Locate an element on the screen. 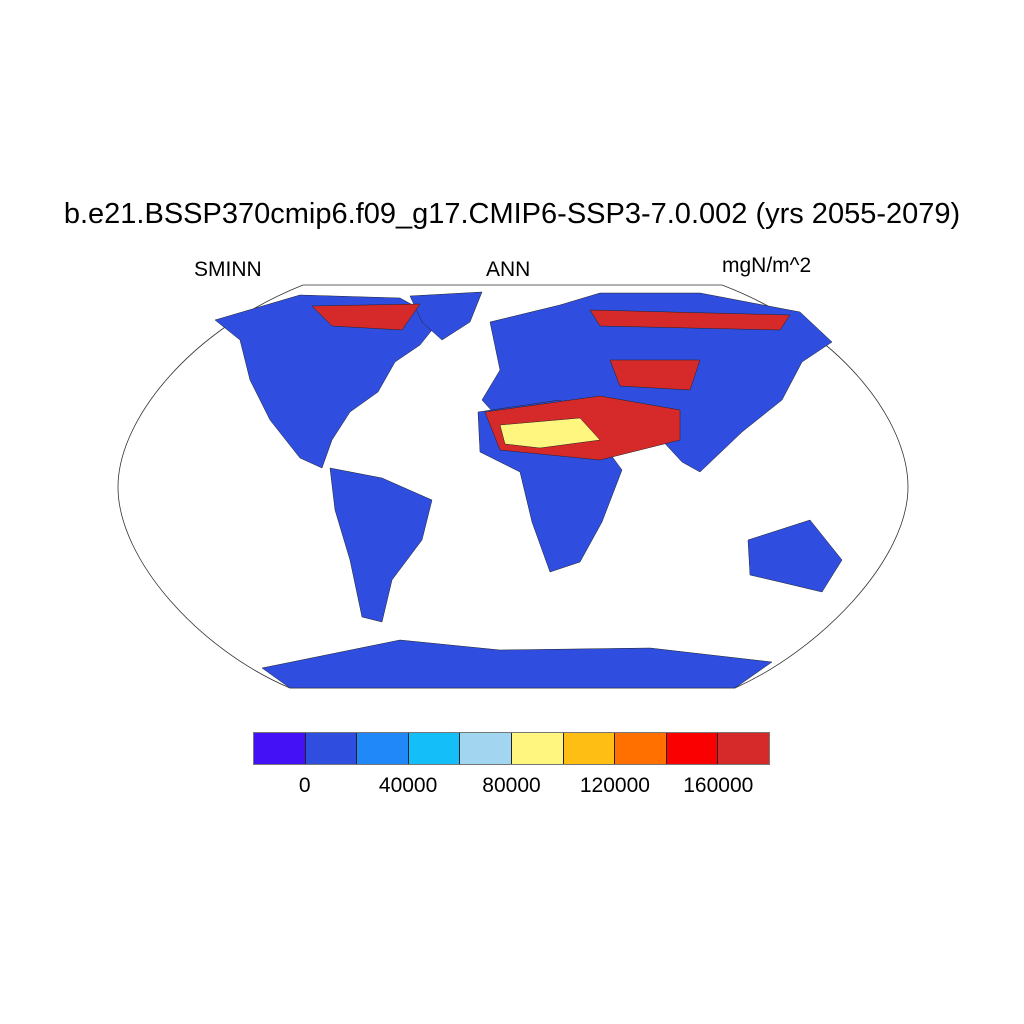 The image size is (1024, 1024). siberia is located at coordinates (690, 320).